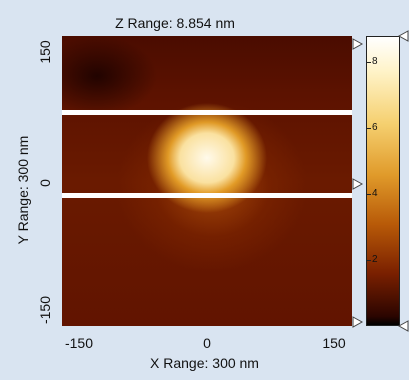  Describe the element at coordinates (175, 23) in the screenshot. I see `z-range-title: Z Range: 8.854 nm` at that location.